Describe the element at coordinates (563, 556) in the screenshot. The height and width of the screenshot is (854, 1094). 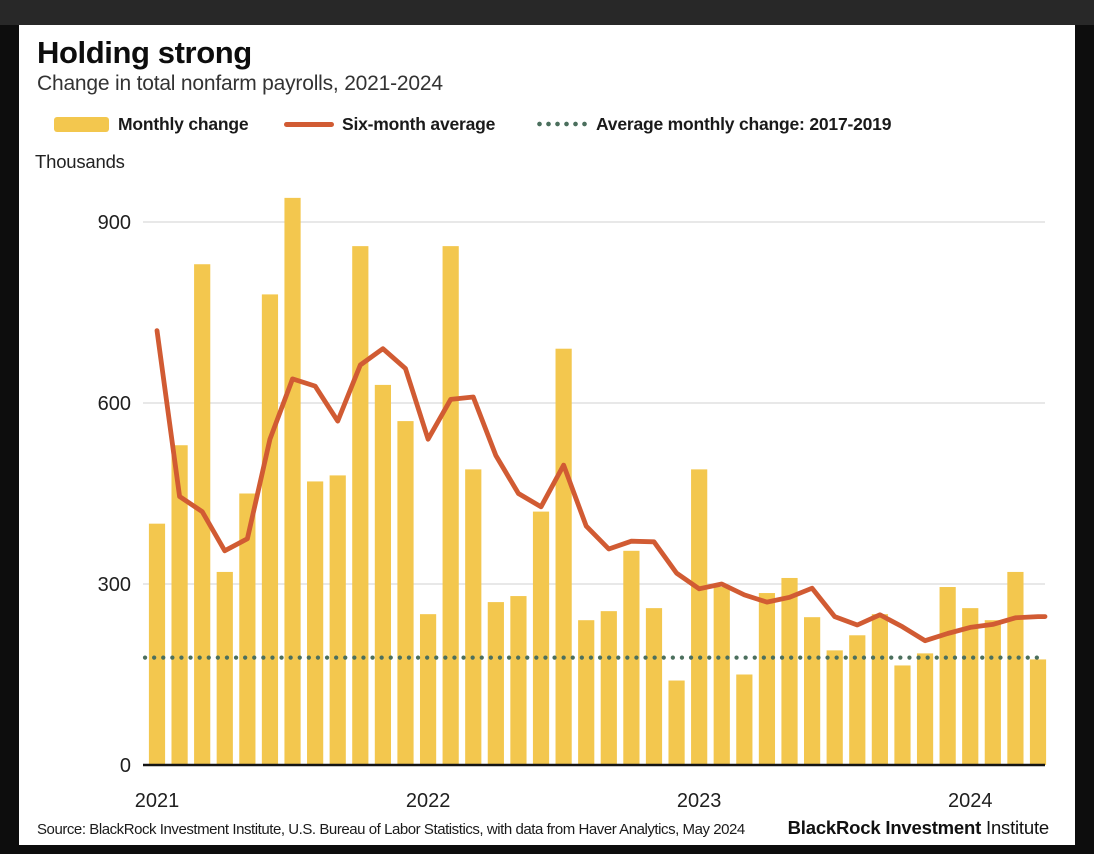
I see `bar-Jul 2022` at that location.